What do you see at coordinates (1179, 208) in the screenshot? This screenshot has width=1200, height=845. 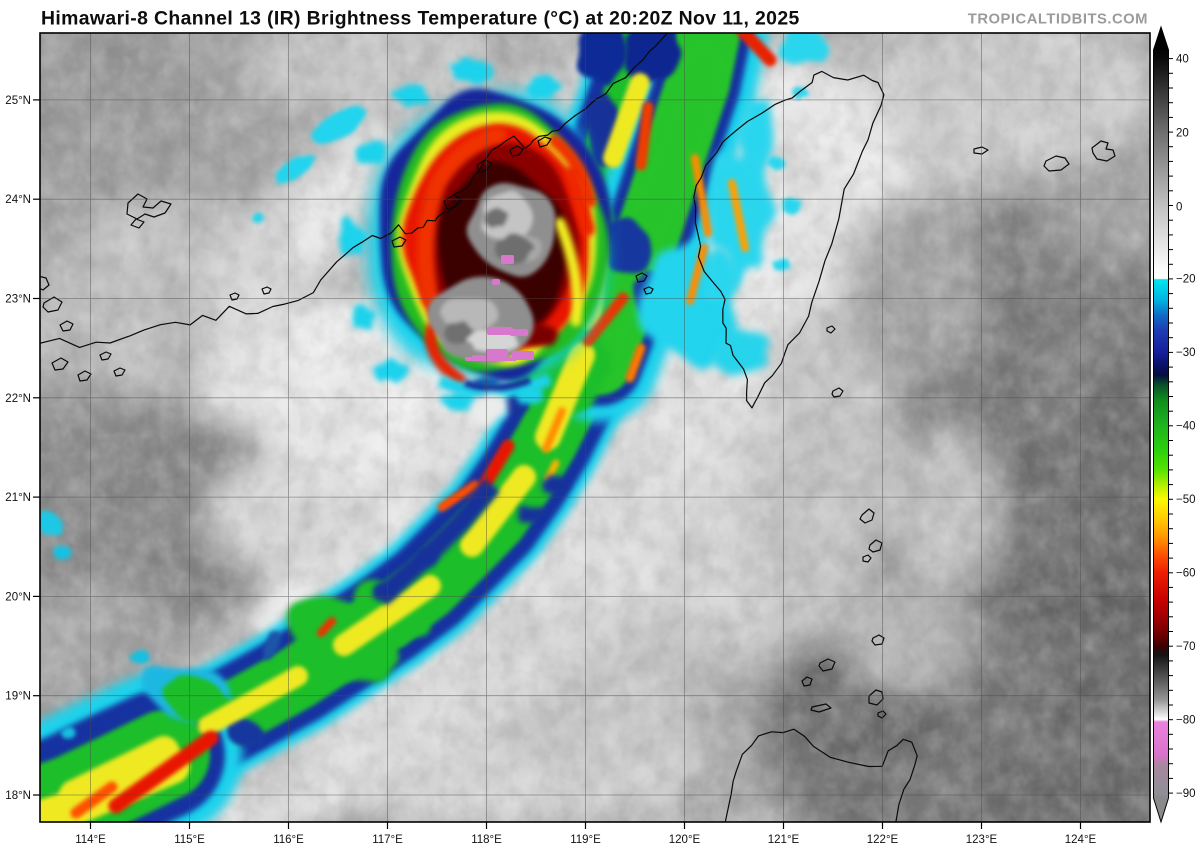 I see `svg-text: 0` at bounding box center [1179, 208].